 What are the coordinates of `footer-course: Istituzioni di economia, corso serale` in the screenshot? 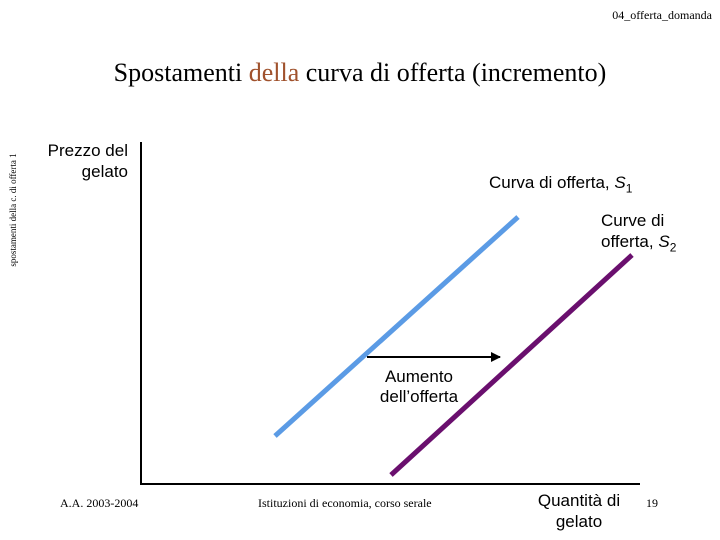 It's located at (345, 503).